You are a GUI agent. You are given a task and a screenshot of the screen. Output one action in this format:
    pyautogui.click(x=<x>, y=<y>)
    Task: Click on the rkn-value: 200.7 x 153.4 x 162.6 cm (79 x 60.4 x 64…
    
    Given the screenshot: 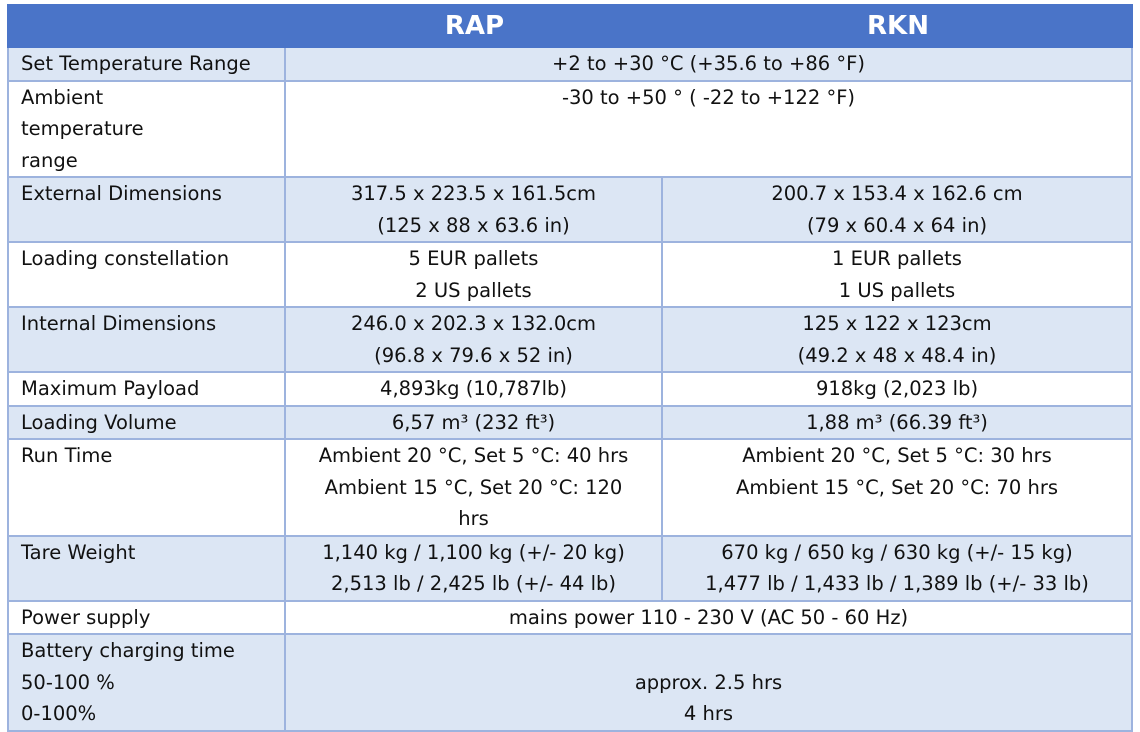 What is the action you would take?
    pyautogui.click(x=897, y=209)
    